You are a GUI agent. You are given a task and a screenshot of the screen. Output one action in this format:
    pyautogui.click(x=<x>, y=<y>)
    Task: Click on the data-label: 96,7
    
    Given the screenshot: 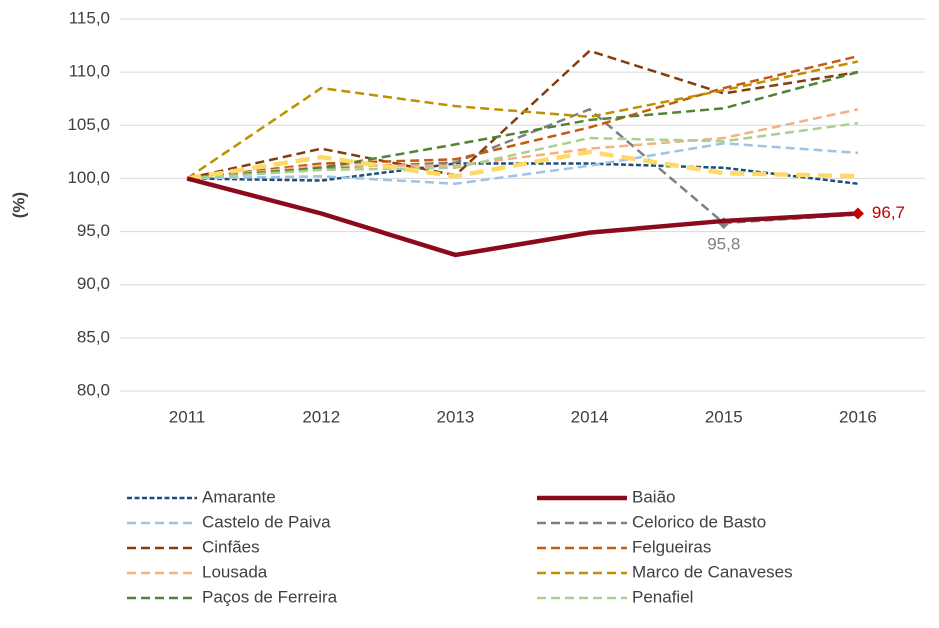 What is the action you would take?
    pyautogui.click(x=888, y=212)
    